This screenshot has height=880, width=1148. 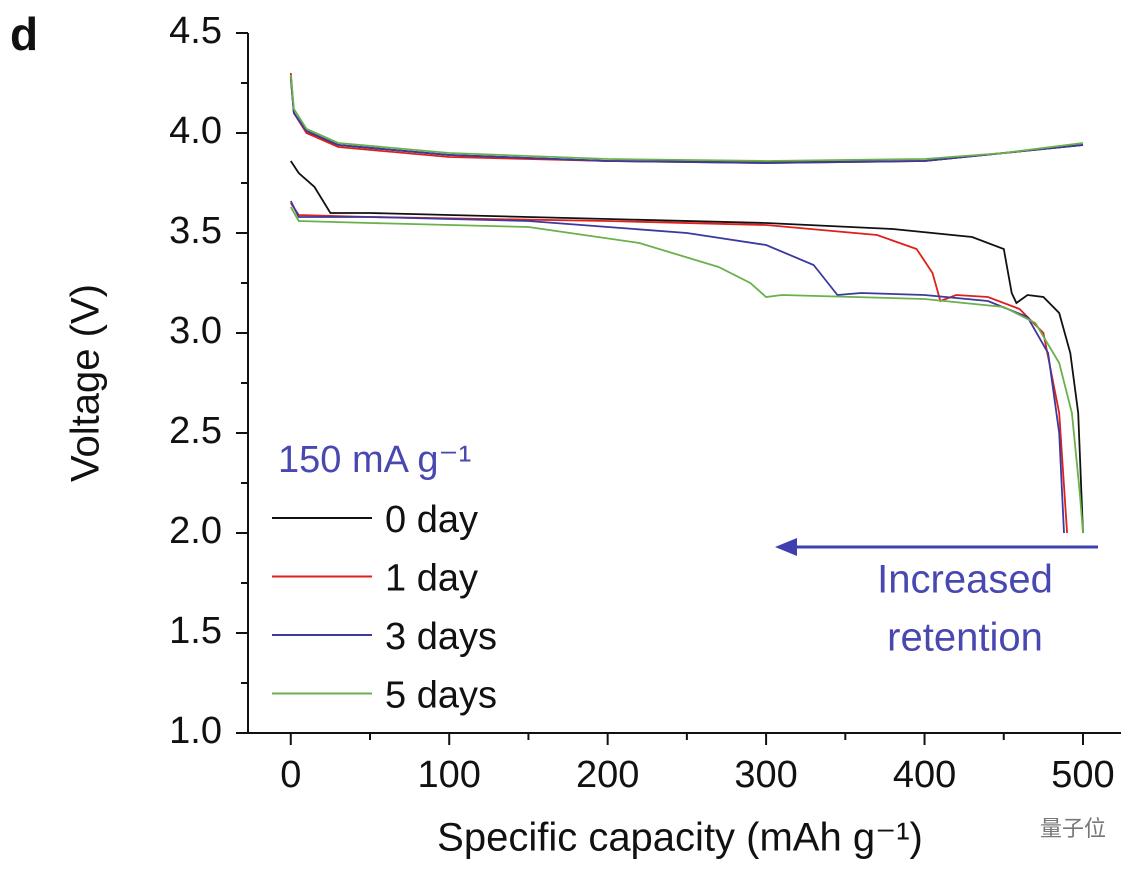 What do you see at coordinates (195, 731) in the screenshot?
I see `y-tick-label: 1.0` at bounding box center [195, 731].